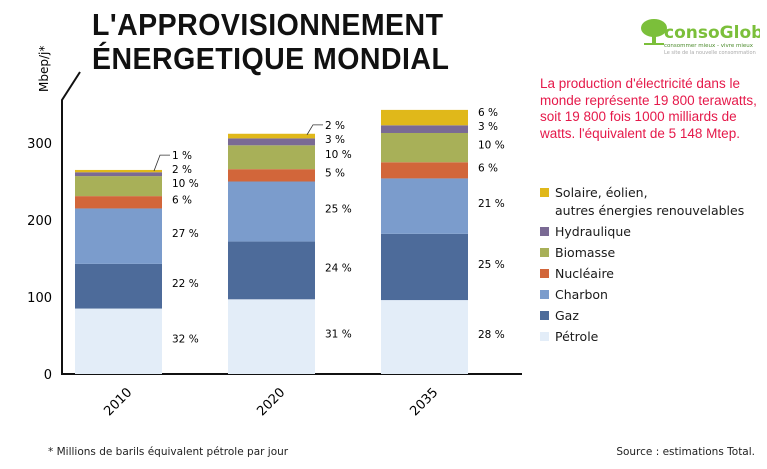 The height and width of the screenshot is (469, 767). I want to click on legend-label: Pétrole, so click(577, 336).